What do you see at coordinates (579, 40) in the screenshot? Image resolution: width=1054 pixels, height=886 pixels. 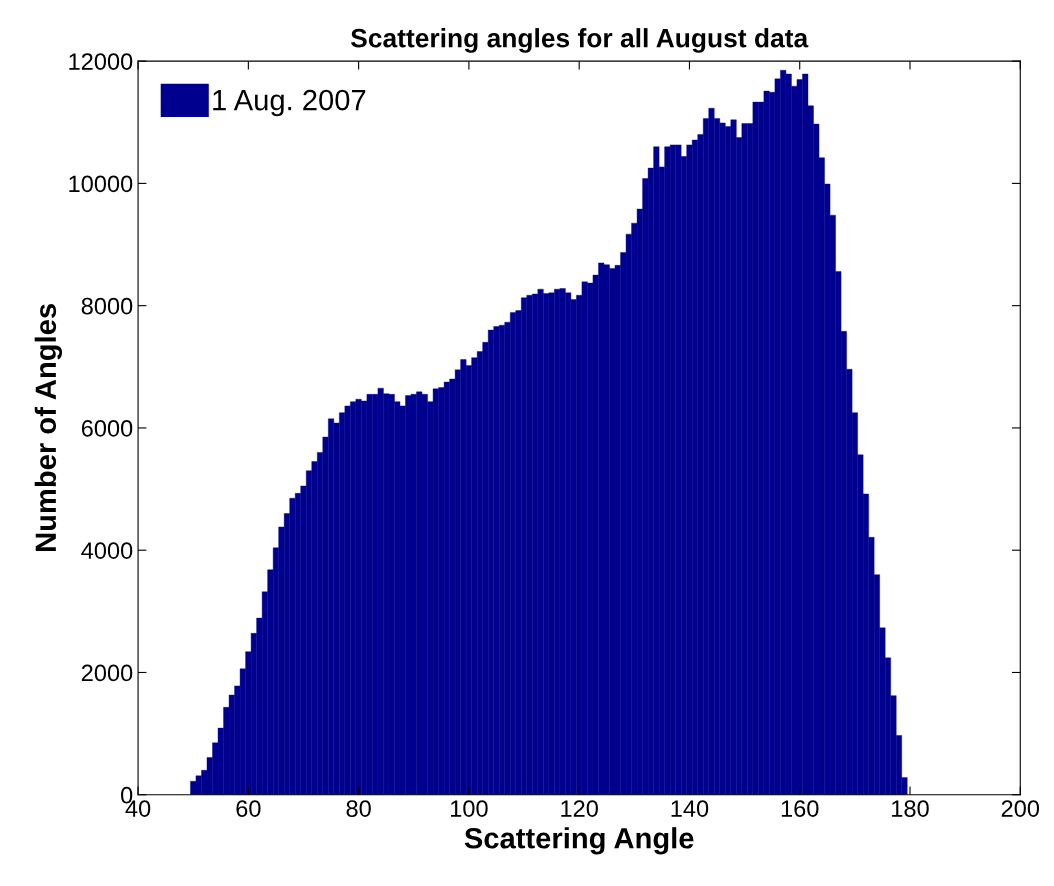 I see `chart-title: Scattering angles for all August data` at bounding box center [579, 40].